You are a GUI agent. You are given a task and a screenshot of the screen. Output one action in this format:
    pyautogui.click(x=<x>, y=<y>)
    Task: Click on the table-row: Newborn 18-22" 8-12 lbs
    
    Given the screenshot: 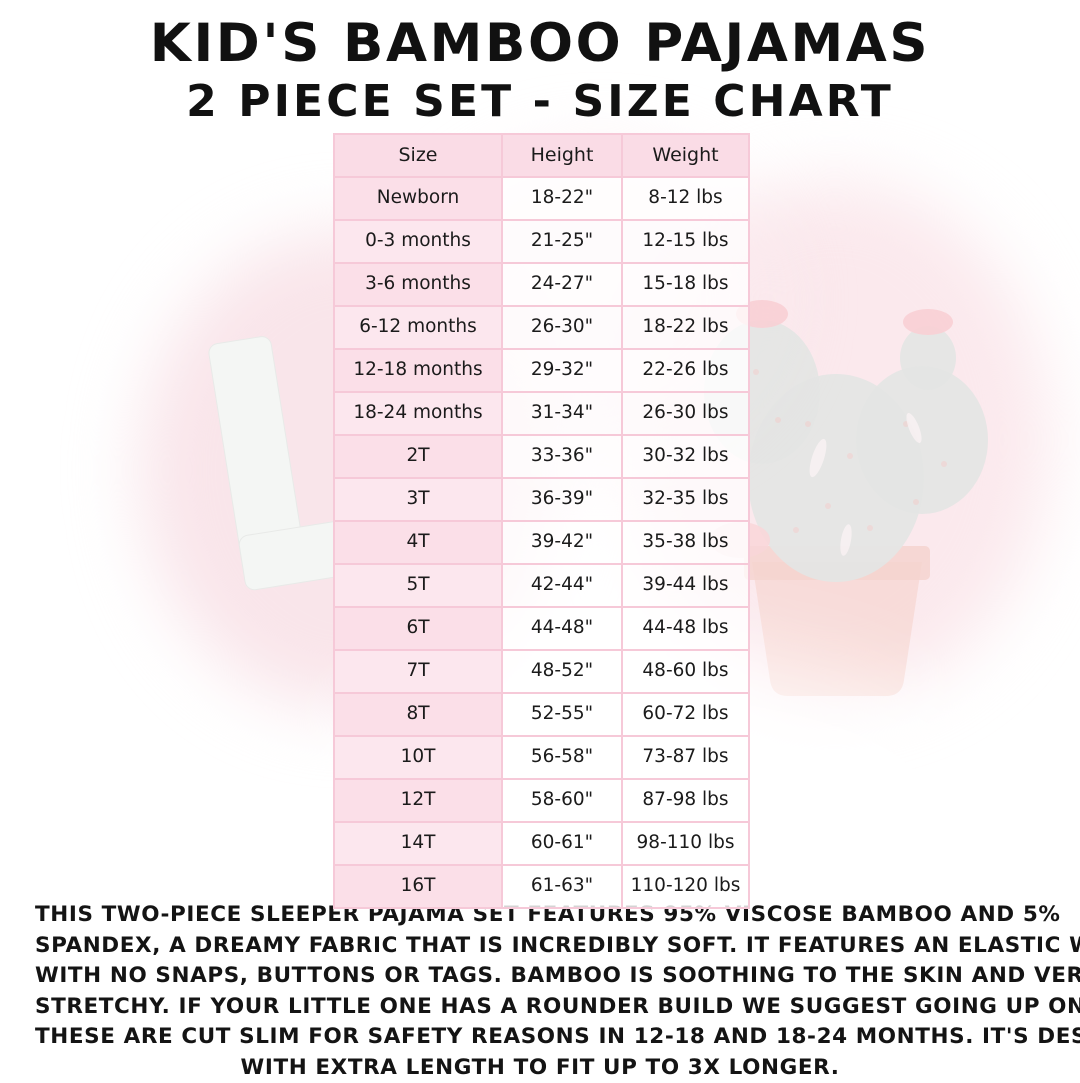 What is the action you would take?
    pyautogui.click(x=541, y=198)
    